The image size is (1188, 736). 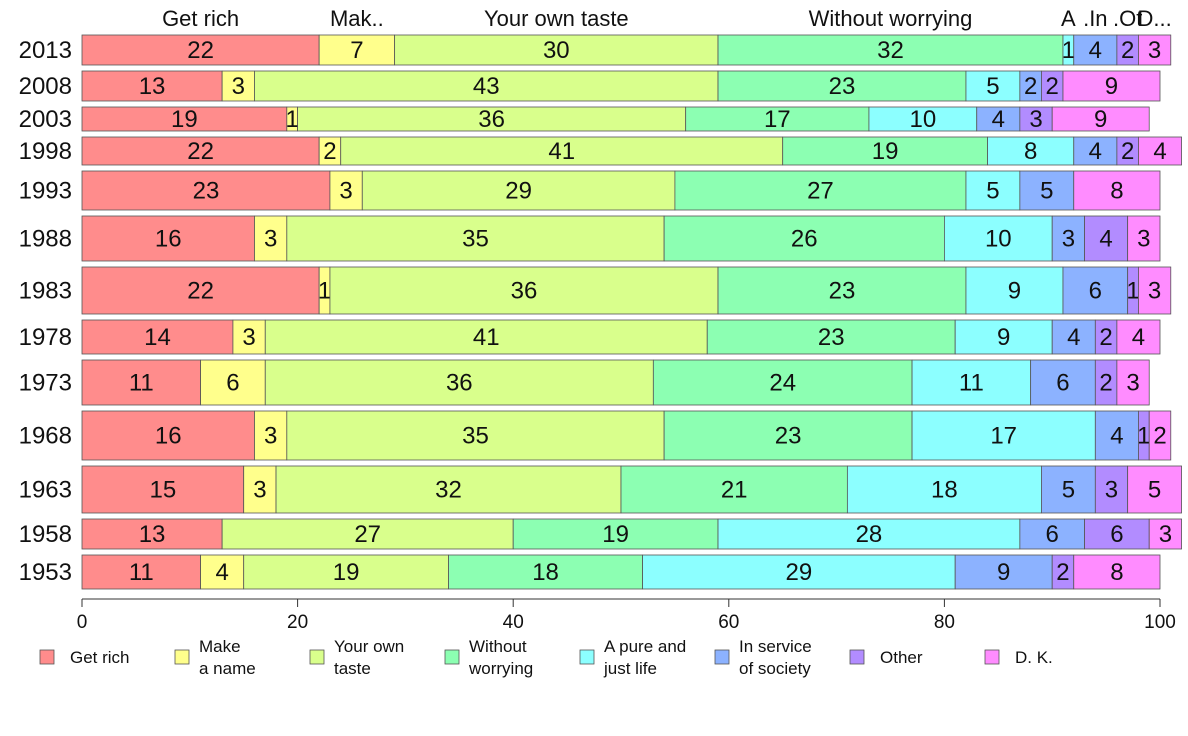 What do you see at coordinates (645, 646) in the screenshot?
I see `legend-label: A pure and` at bounding box center [645, 646].